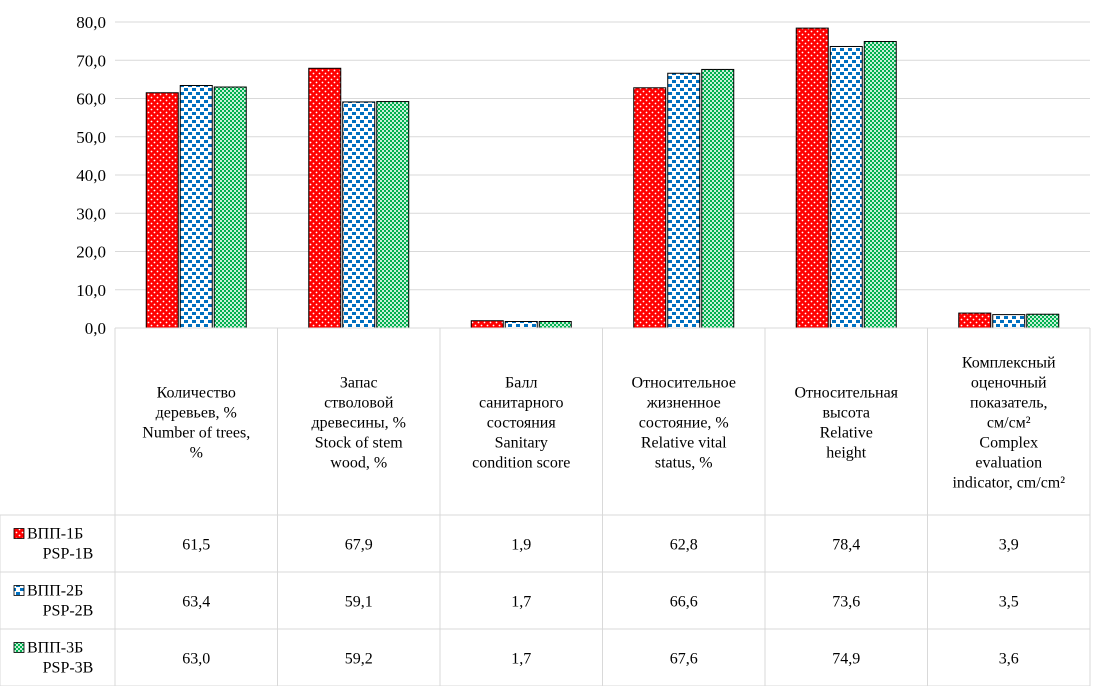  Describe the element at coordinates (91, 290) in the screenshot. I see `y-tick-label: 10,0` at that location.